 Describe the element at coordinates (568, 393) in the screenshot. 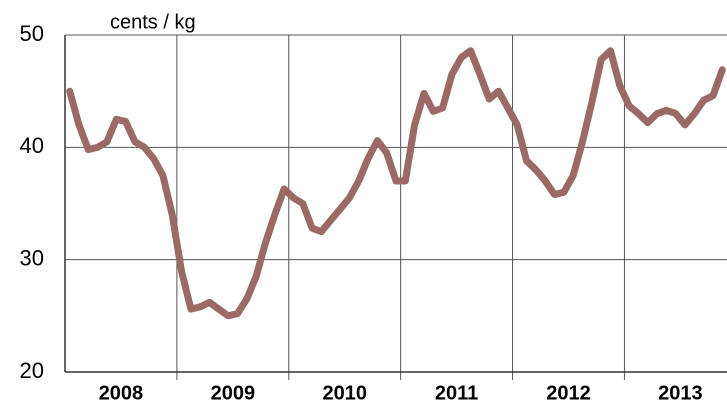

I see `x-tick-label: 2012` at that location.